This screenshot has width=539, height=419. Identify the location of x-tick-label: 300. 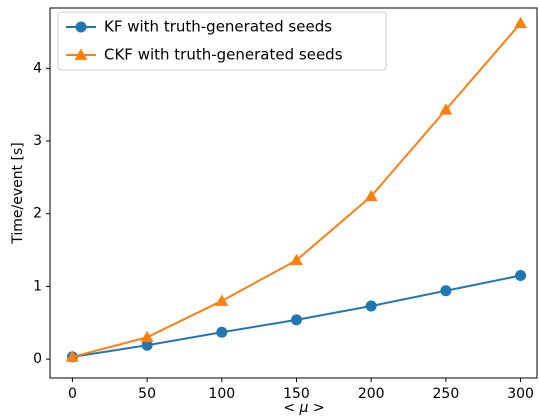
(520, 394).